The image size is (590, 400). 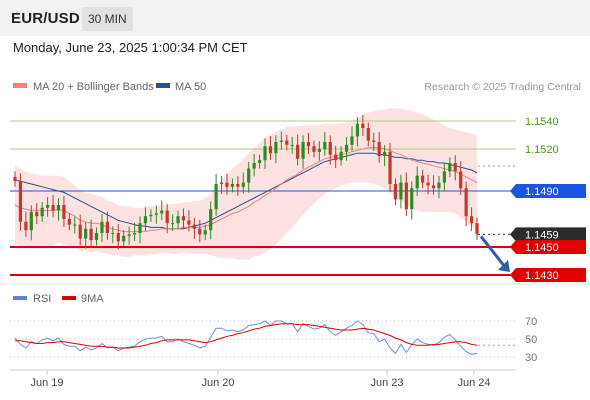 What do you see at coordinates (542, 248) in the screenshot?
I see `level-label: 1.1450` at bounding box center [542, 248].